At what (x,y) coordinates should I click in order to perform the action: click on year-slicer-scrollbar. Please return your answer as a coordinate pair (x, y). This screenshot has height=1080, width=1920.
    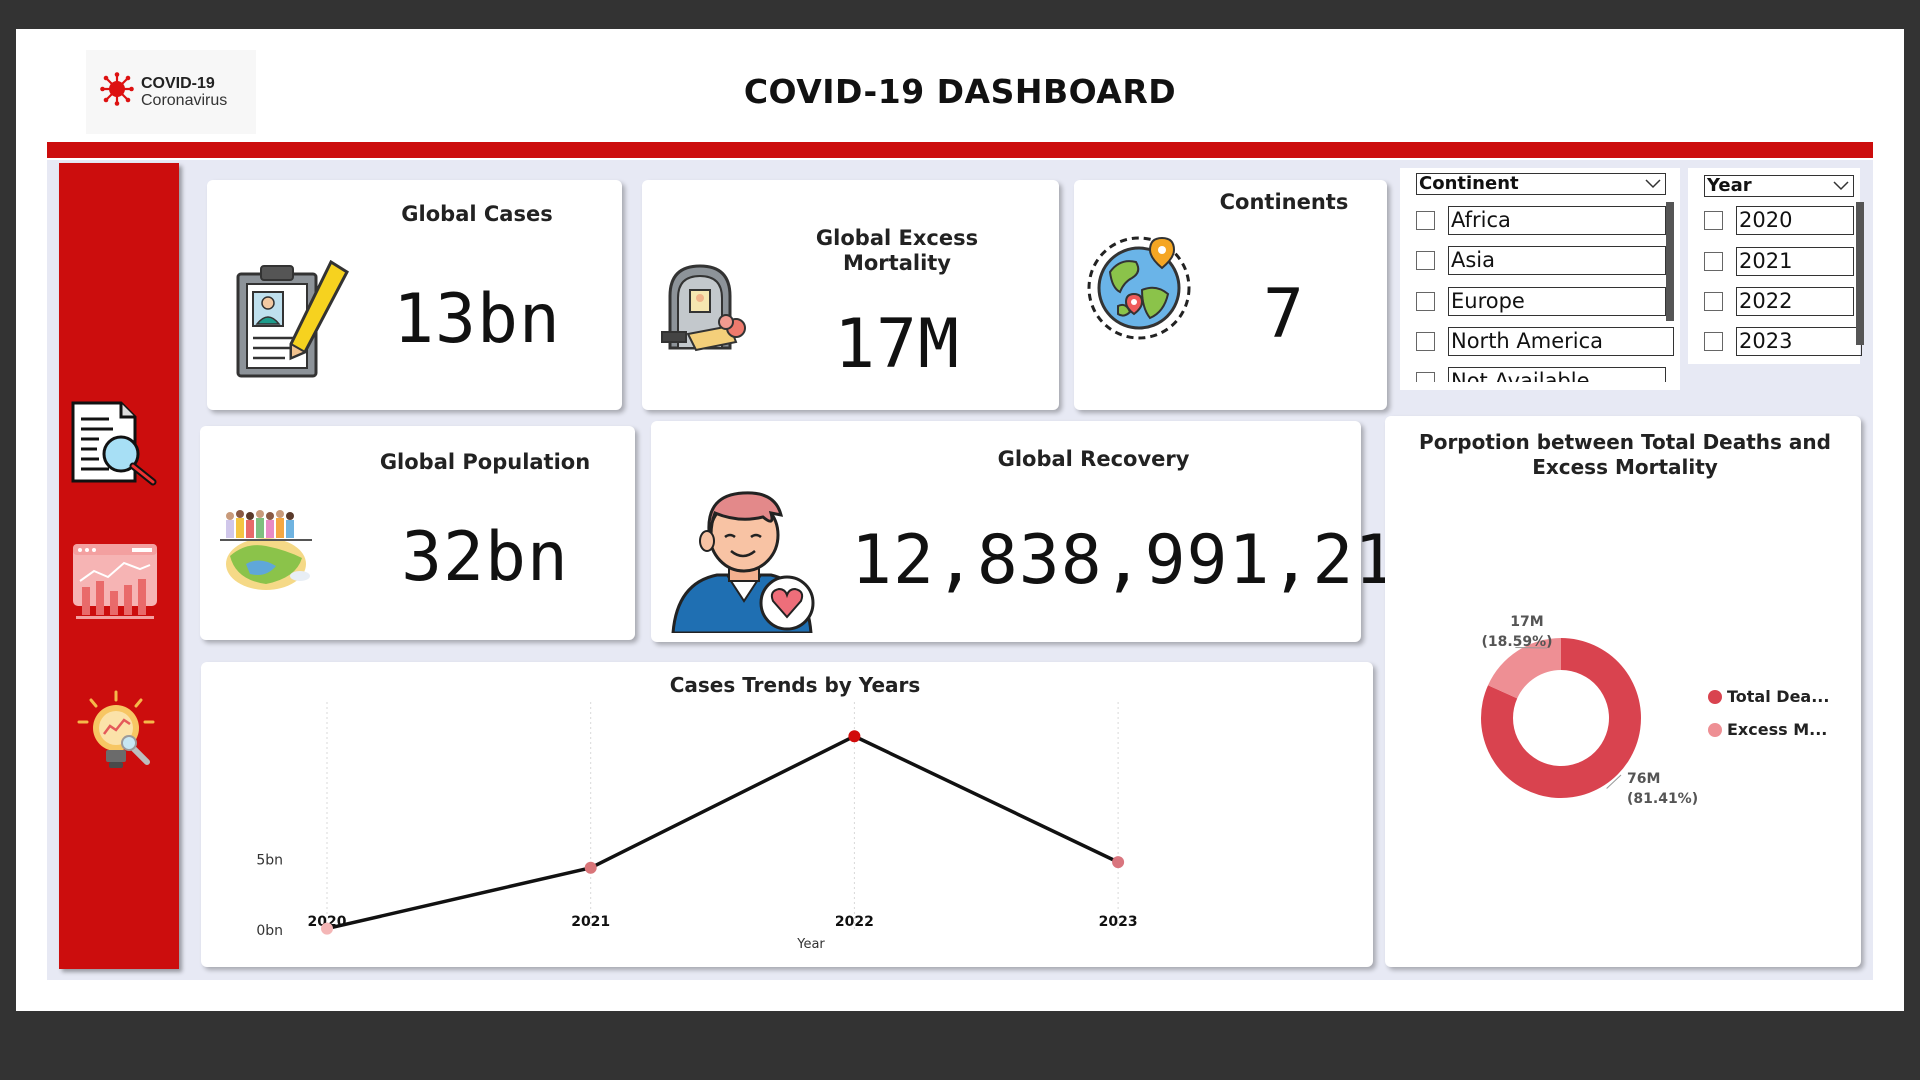
    Looking at the image, I should click on (1860, 273).